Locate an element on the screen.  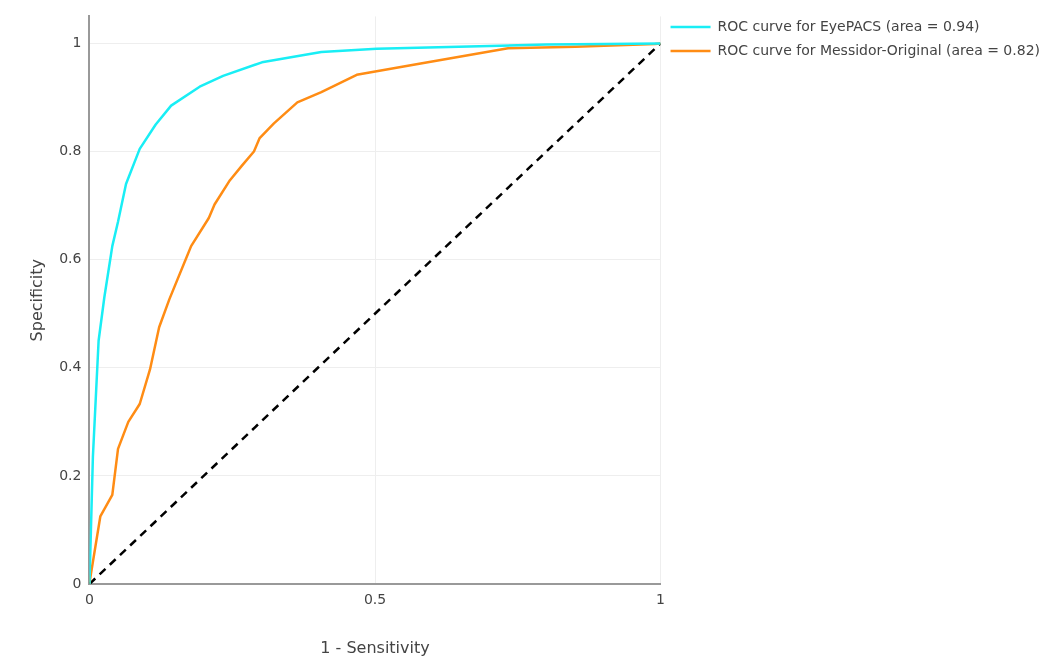
x-tick-label: 1 is located at coordinates (661, 599).